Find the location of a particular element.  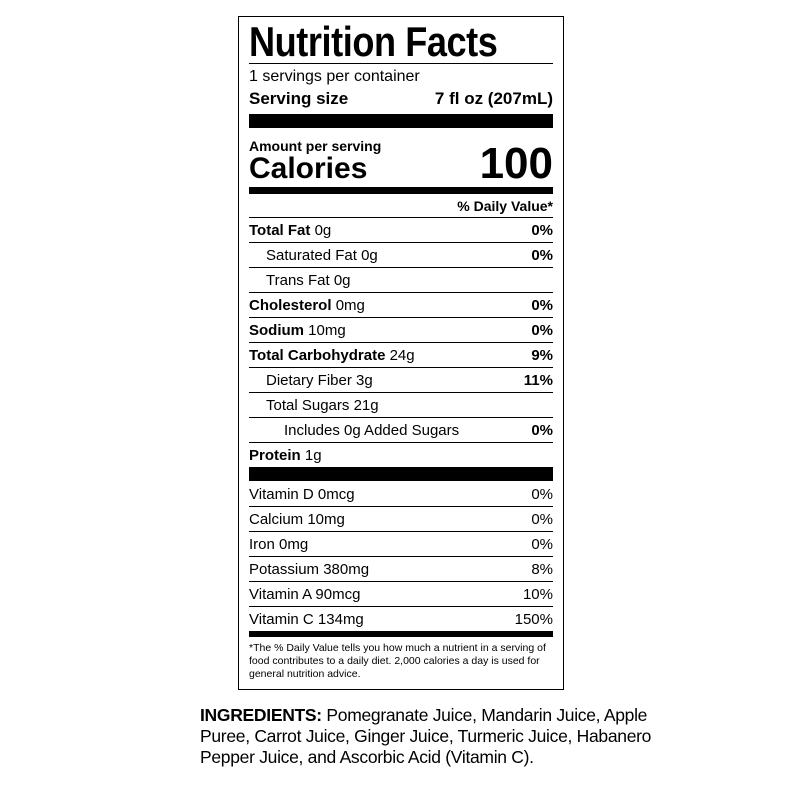

vitamin-name: Potassium 380mg is located at coordinates (309, 569).